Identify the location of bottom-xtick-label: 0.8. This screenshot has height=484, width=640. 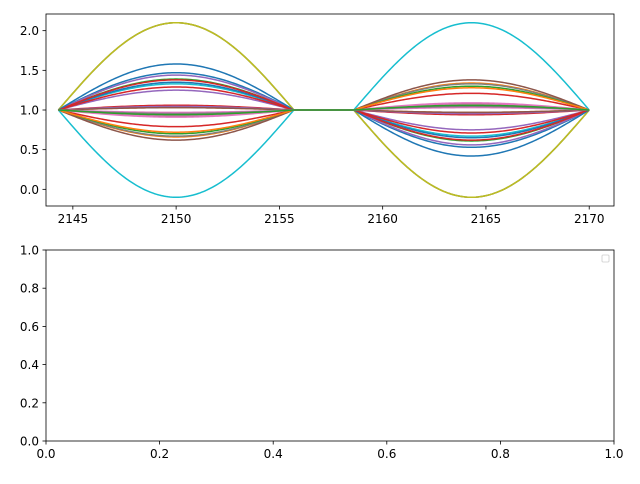
(500, 454).